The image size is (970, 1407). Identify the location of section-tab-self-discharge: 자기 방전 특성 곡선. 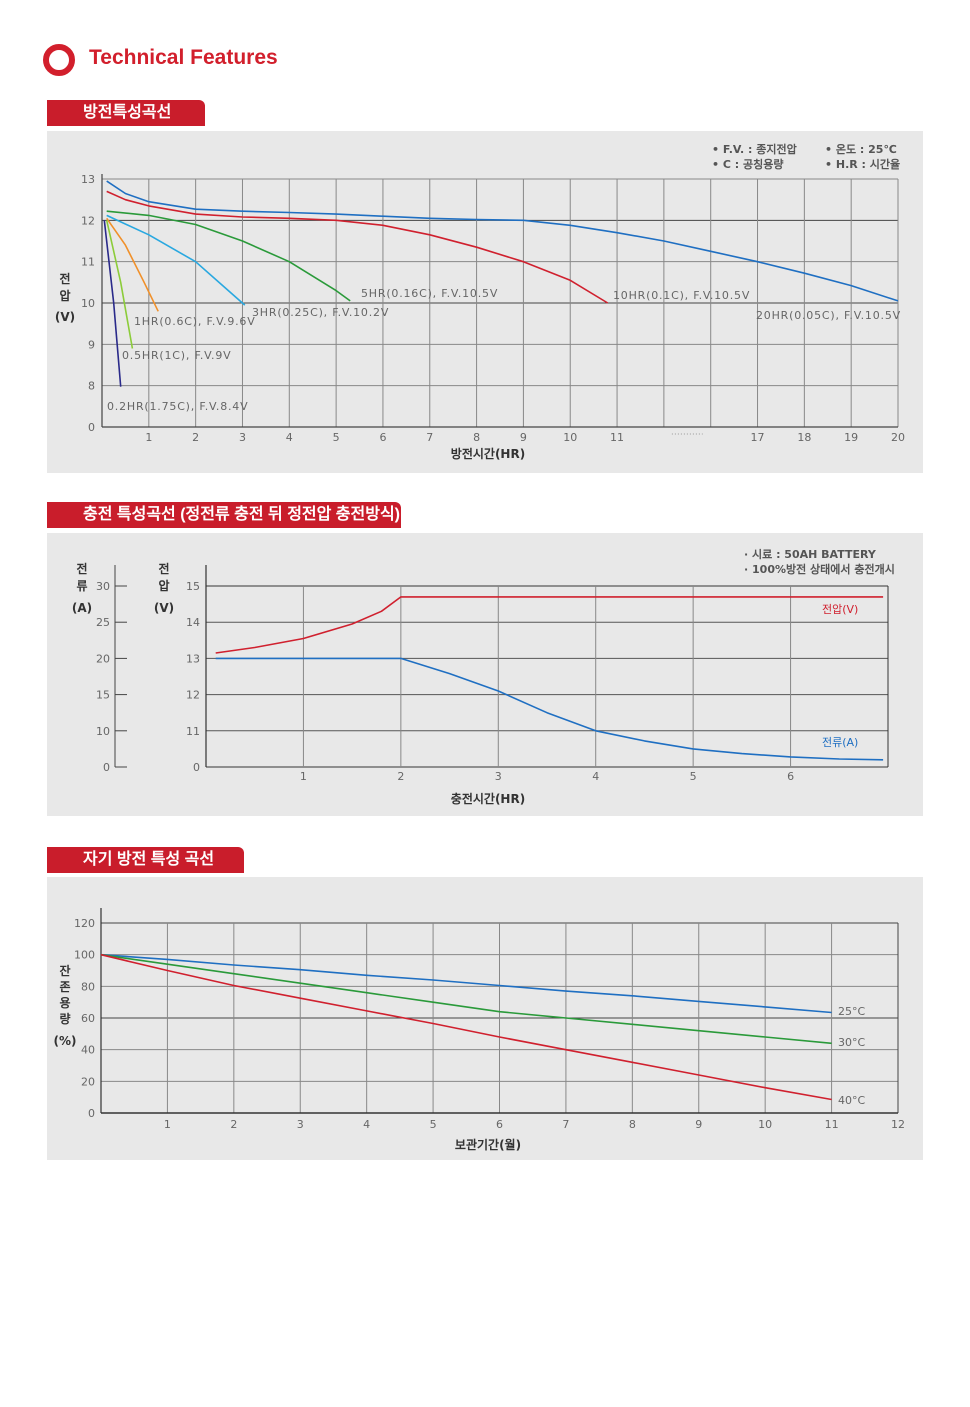
(145, 860).